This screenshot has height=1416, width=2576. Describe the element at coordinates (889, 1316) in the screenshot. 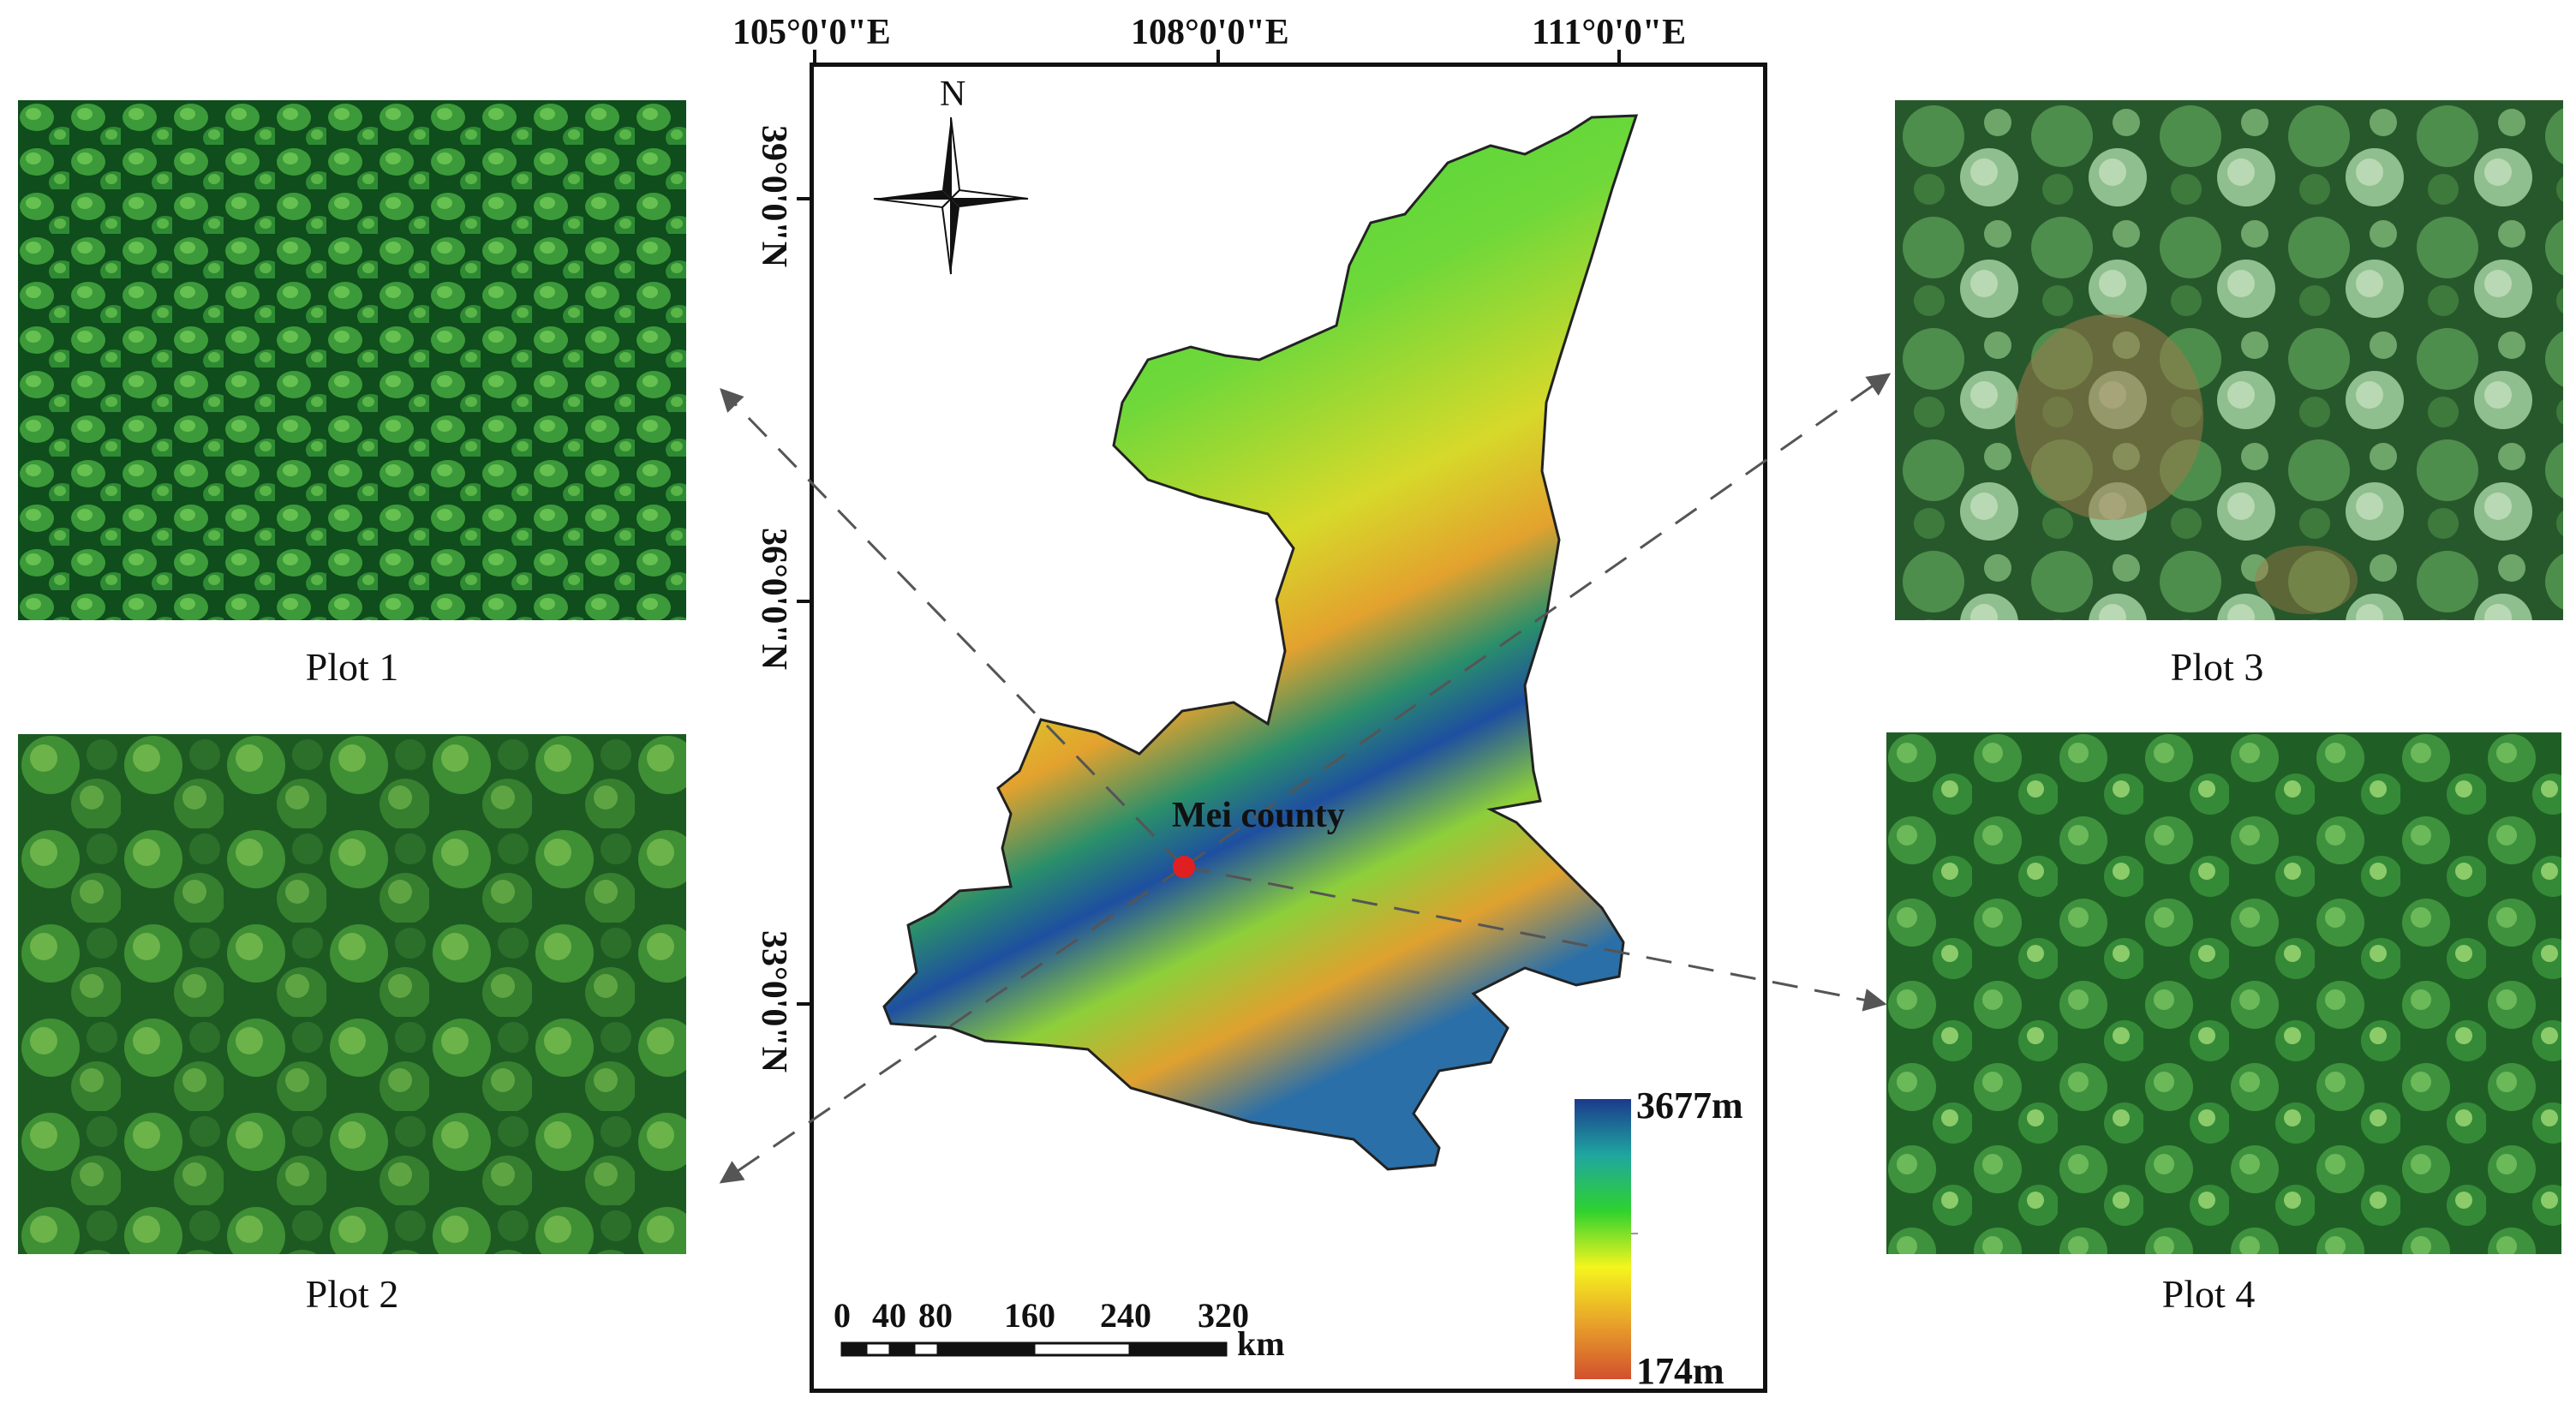

I see `scale-tick-40: 40` at that location.